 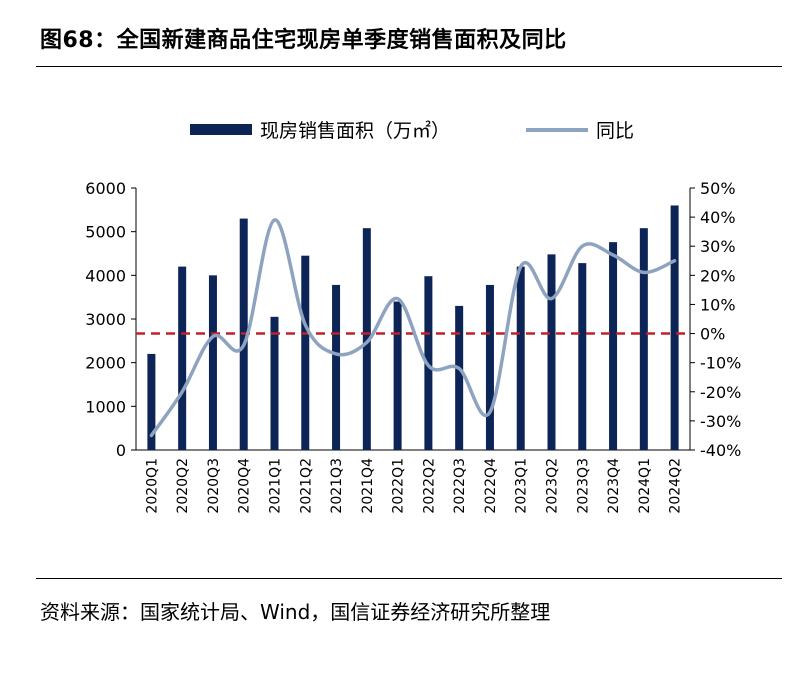 What do you see at coordinates (221, 129) in the screenshot?
I see `legend-bar-swatch` at bounding box center [221, 129].